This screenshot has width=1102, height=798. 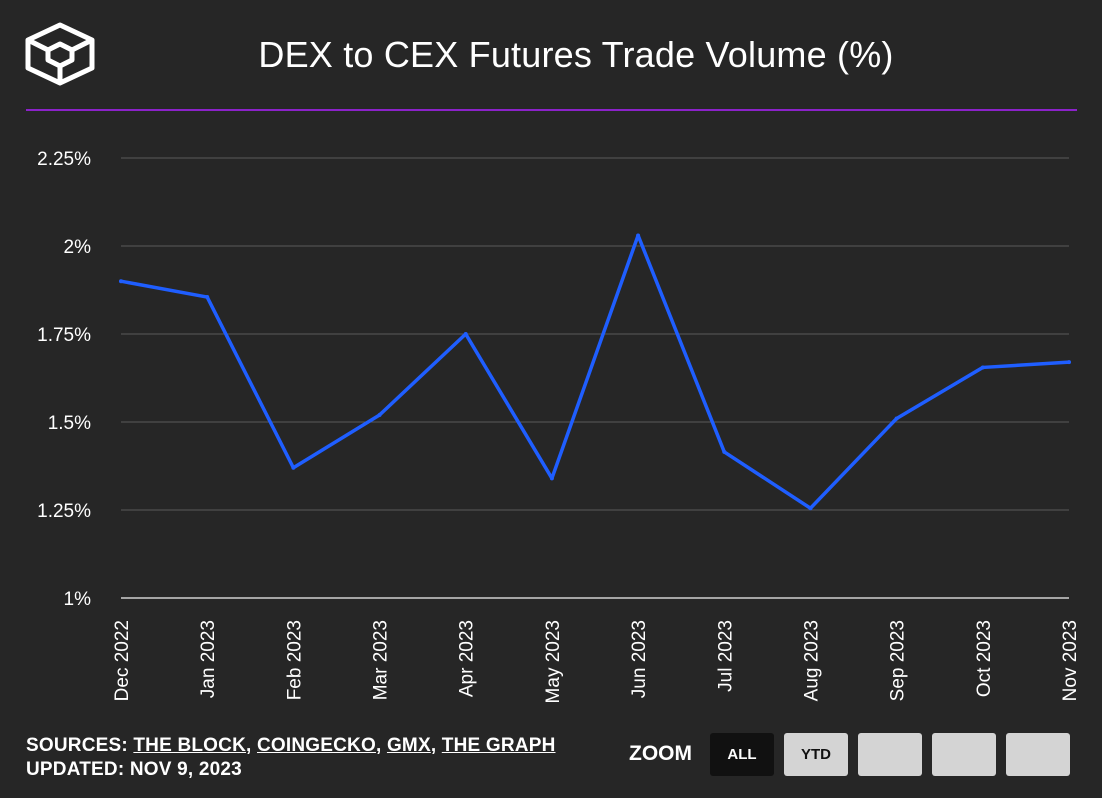 What do you see at coordinates (64, 335) in the screenshot?
I see `y-tick-label: 1.75%` at bounding box center [64, 335].